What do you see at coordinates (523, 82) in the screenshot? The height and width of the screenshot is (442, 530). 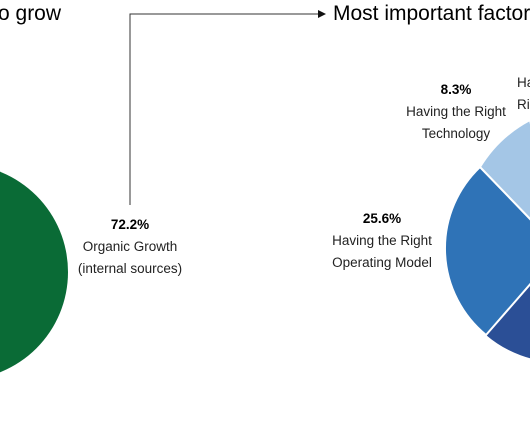 I see `partial-line1: Ha` at bounding box center [523, 82].